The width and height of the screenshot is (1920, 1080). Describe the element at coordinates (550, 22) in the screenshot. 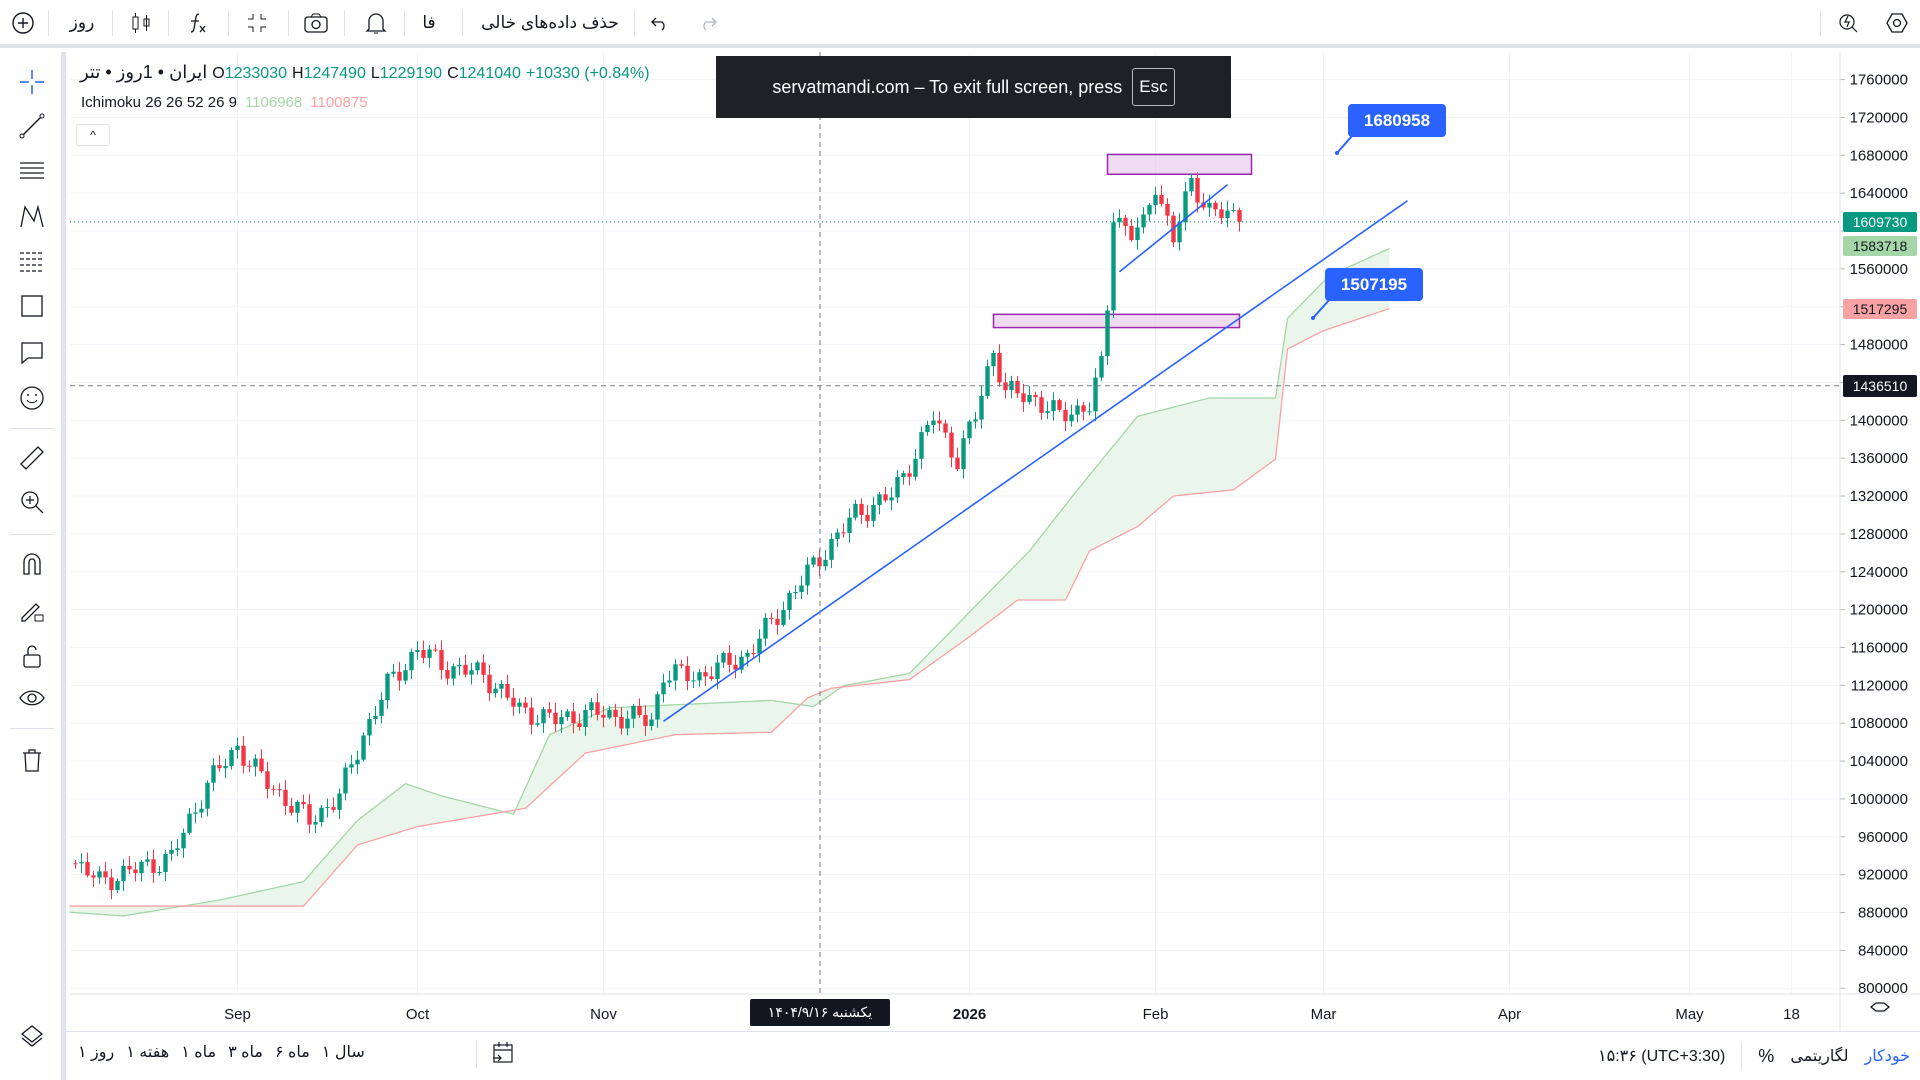

I see `remove-empty-data-button: حذف داده‌های خالی` at that location.